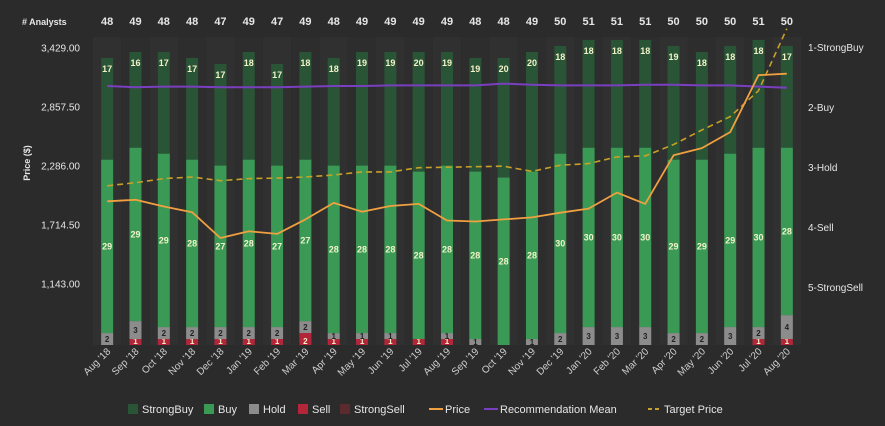 The height and width of the screenshot is (426, 885). What do you see at coordinates (168, 410) in the screenshot?
I see `legend-label: StrongBuy` at bounding box center [168, 410].